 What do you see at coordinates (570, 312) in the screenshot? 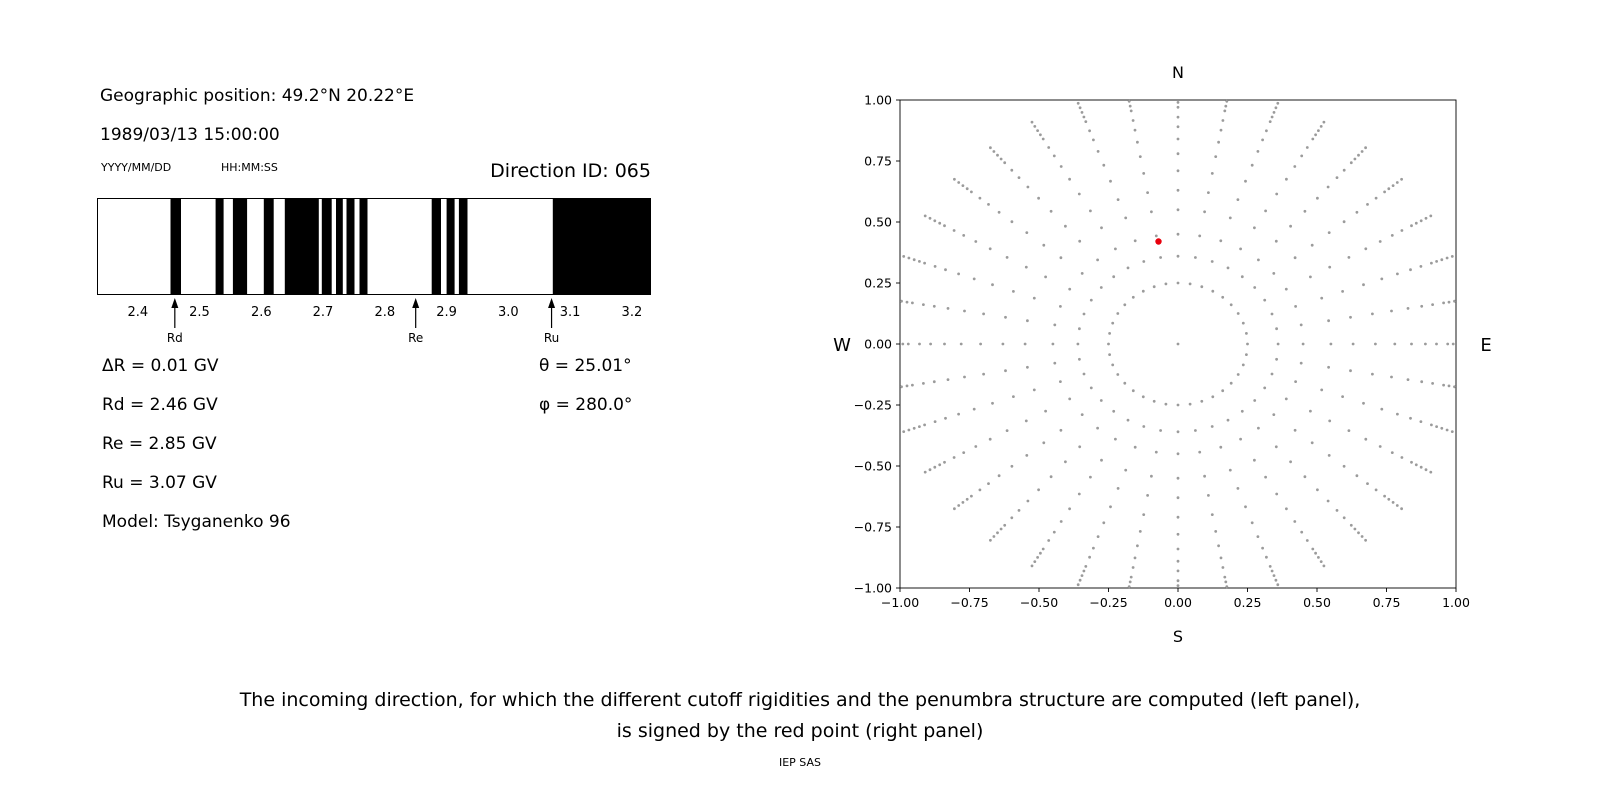
I see `rigidity-tick-label: 3.1` at bounding box center [570, 312].